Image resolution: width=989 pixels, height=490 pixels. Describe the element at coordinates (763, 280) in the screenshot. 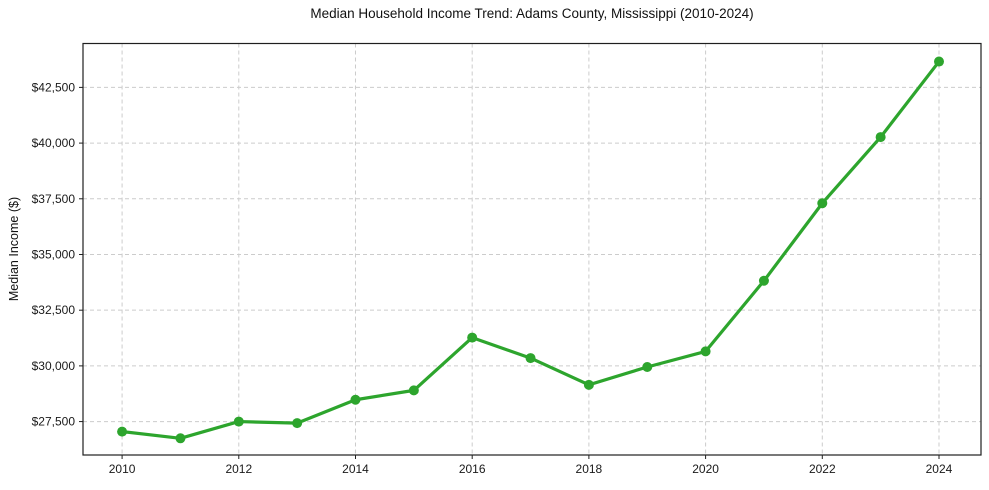

I see `data-point-2021` at that location.